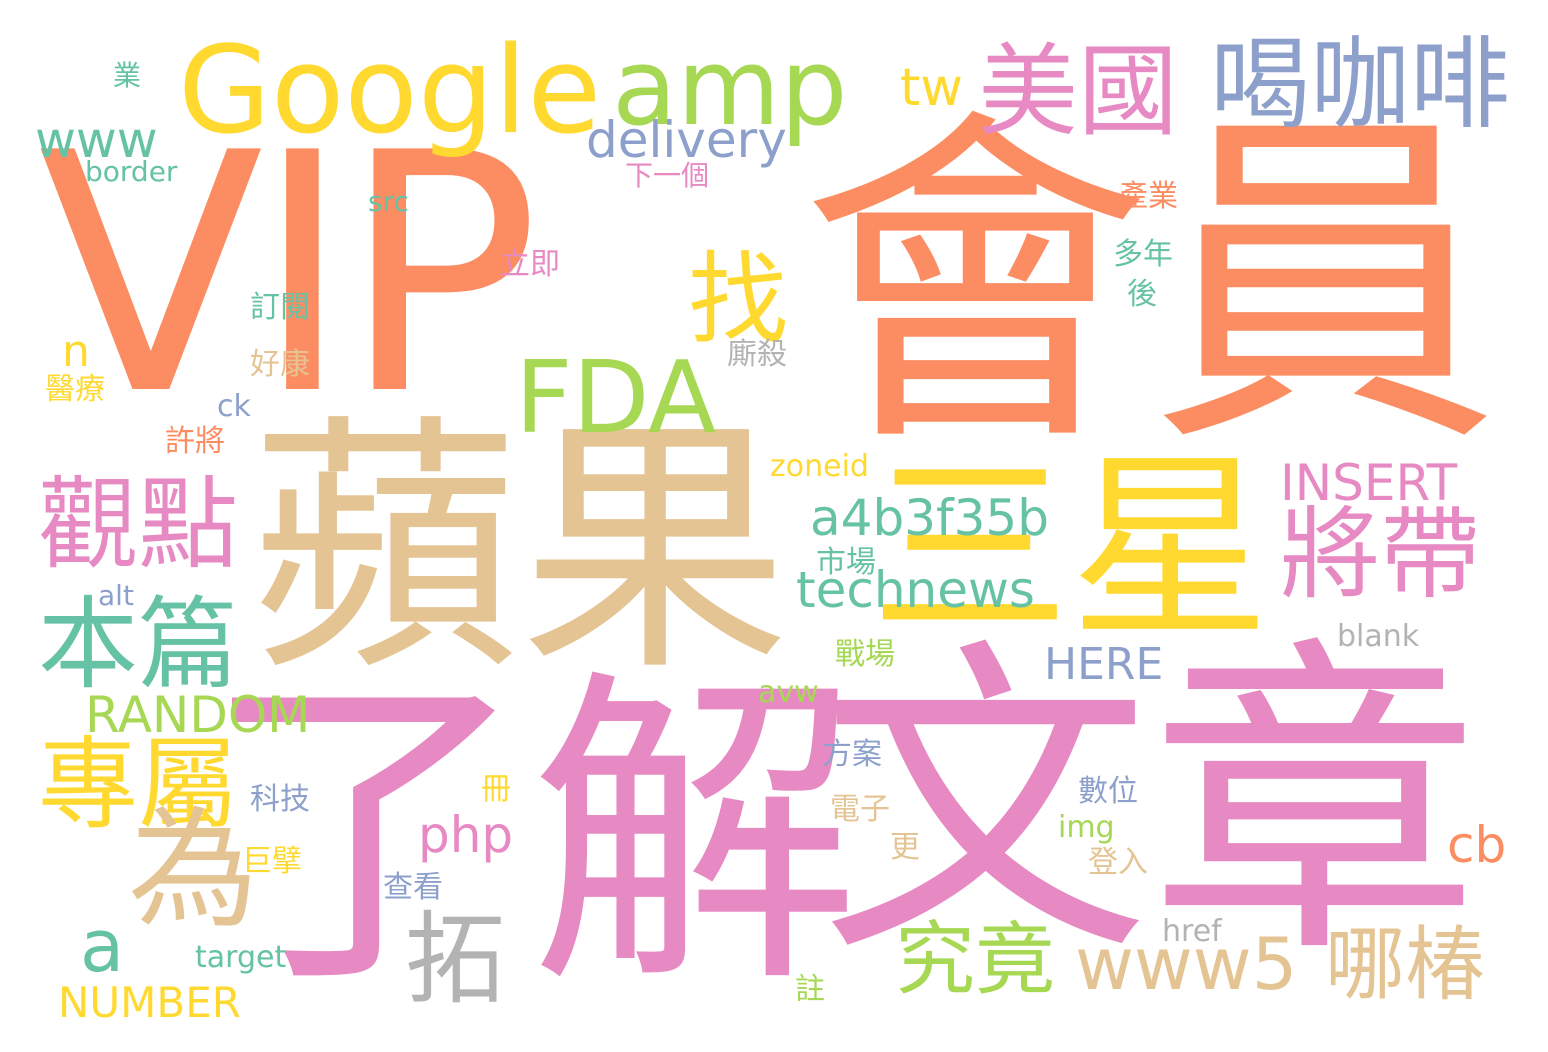  What do you see at coordinates (1108, 791) in the screenshot?
I see `word-shuwei: 數位` at bounding box center [1108, 791].